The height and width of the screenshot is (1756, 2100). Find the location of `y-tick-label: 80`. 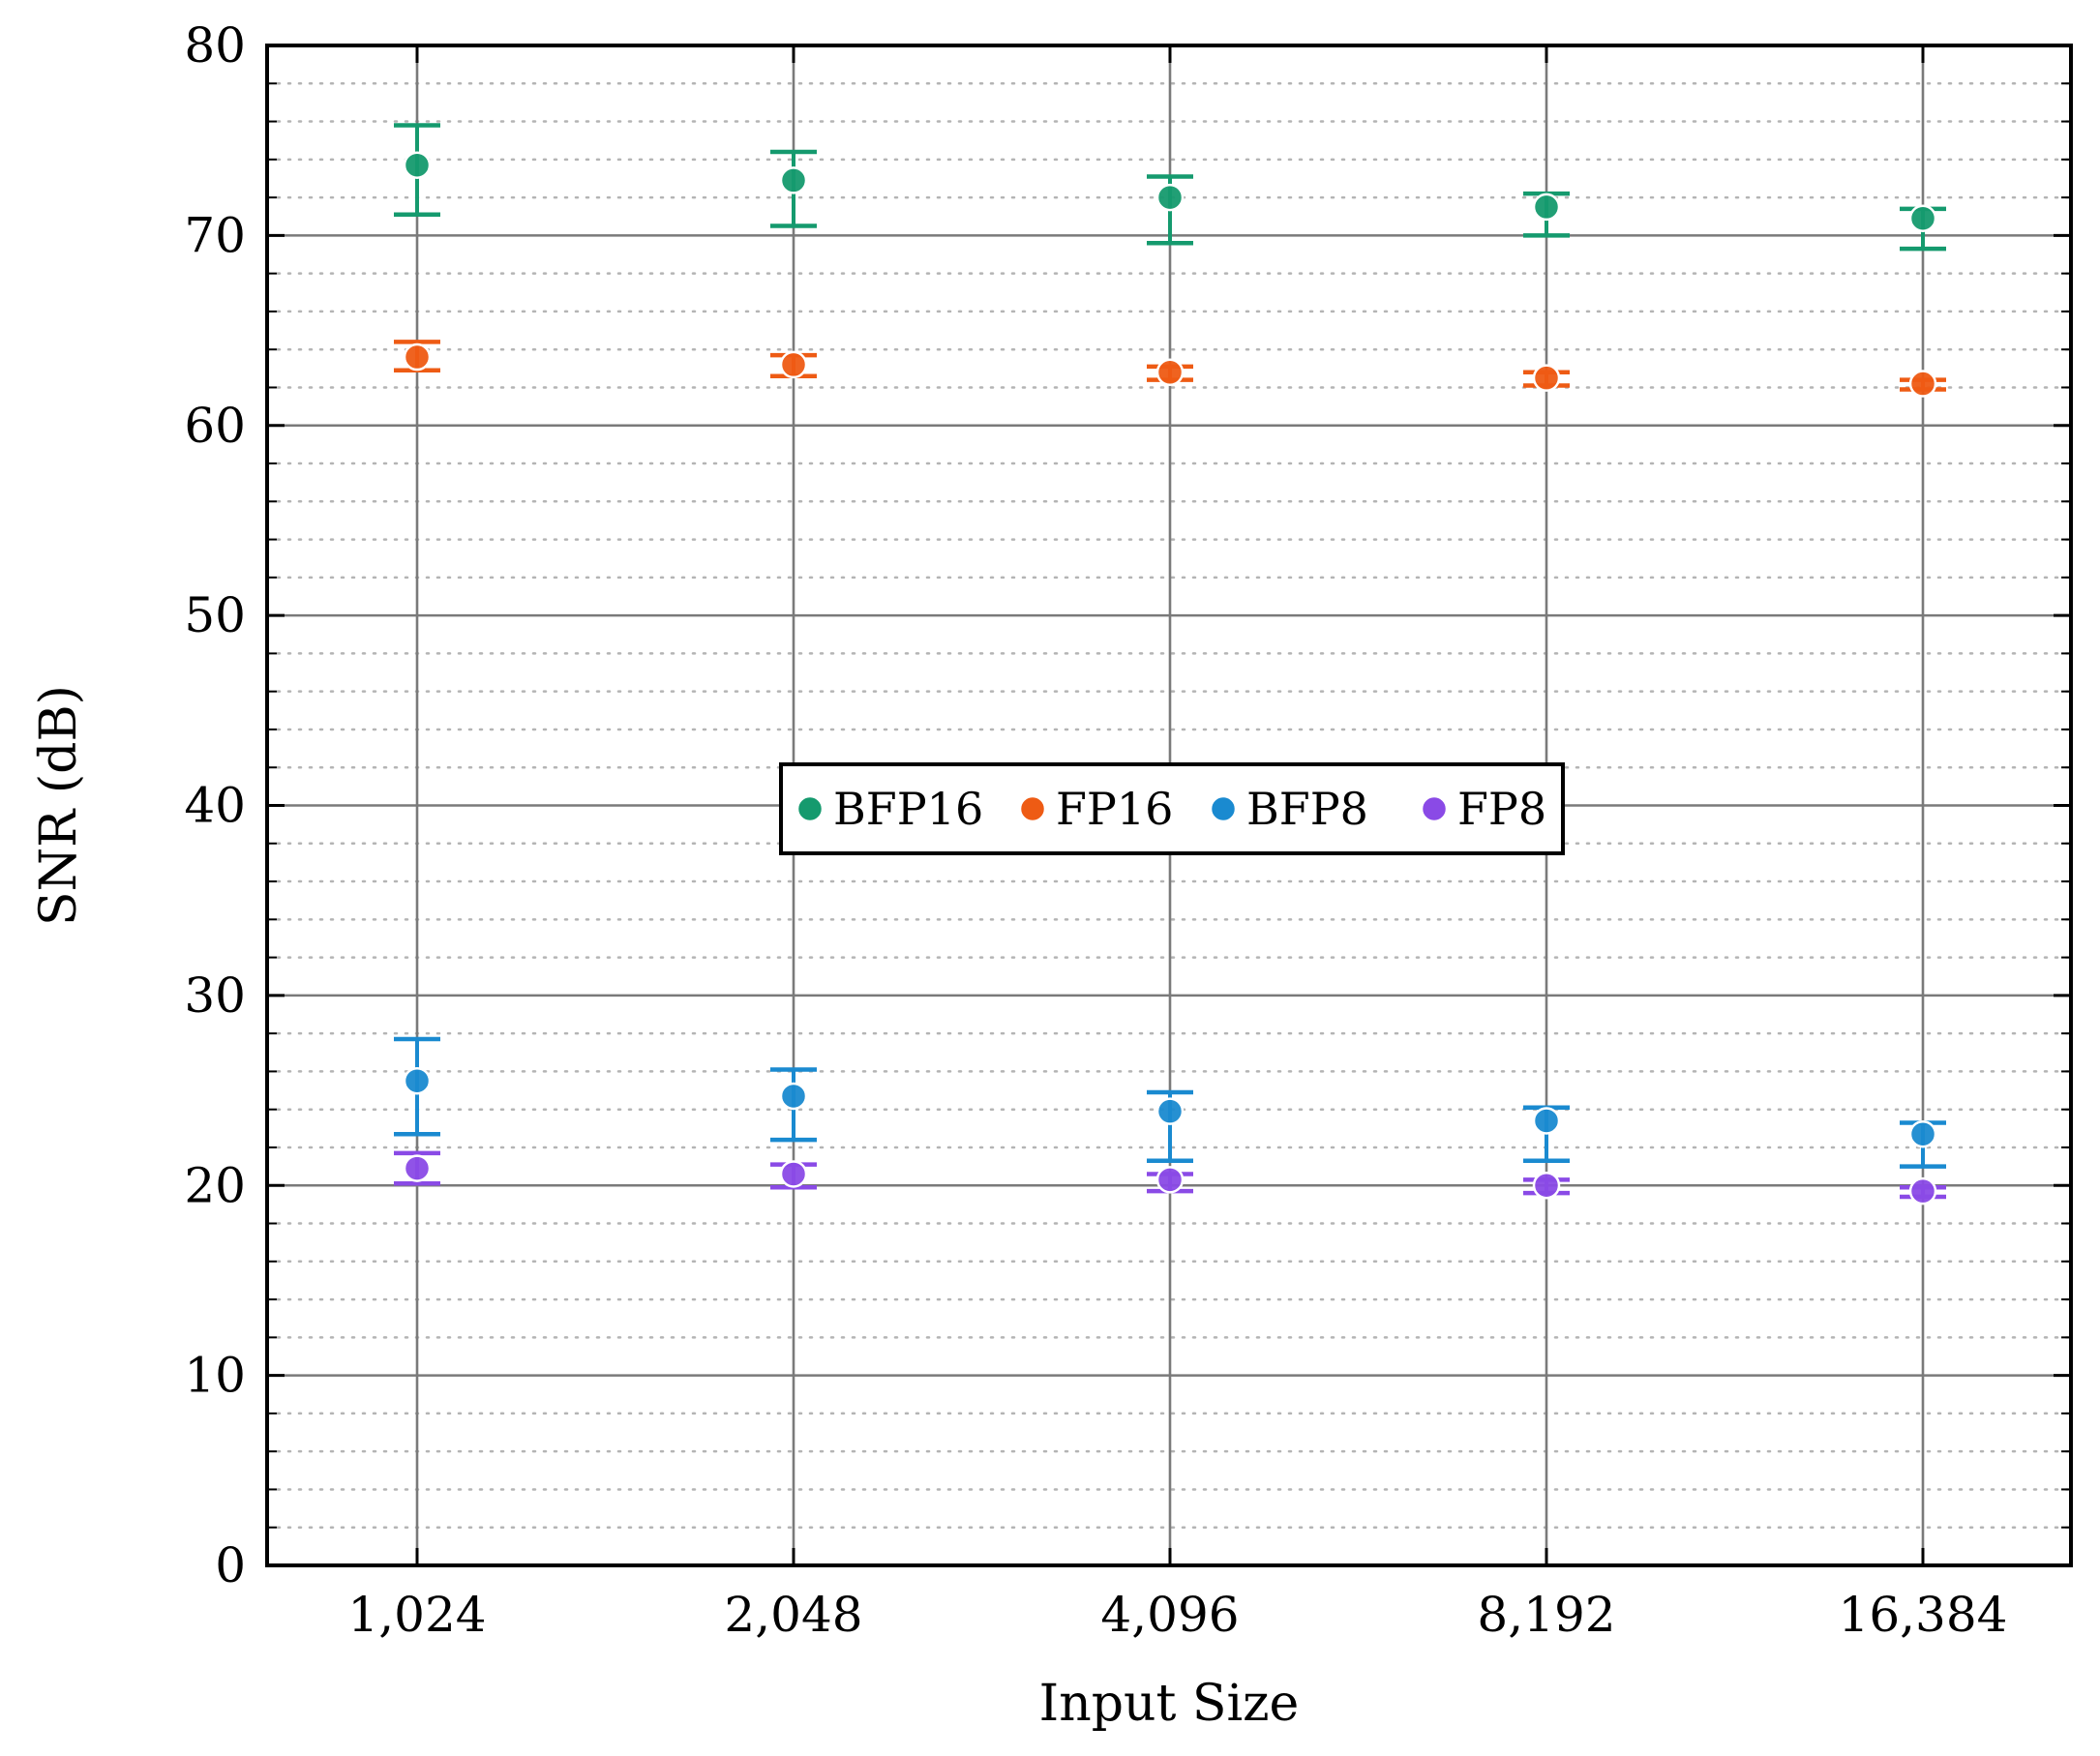

y-tick-label: 80 is located at coordinates (215, 45).